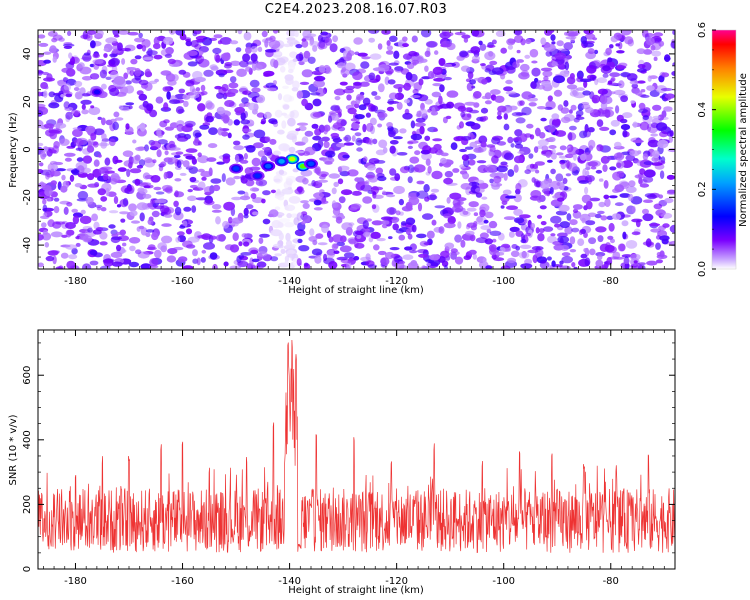  I want to click on snr-y-axis-label: SNR (10 * v/v), so click(13, 449).